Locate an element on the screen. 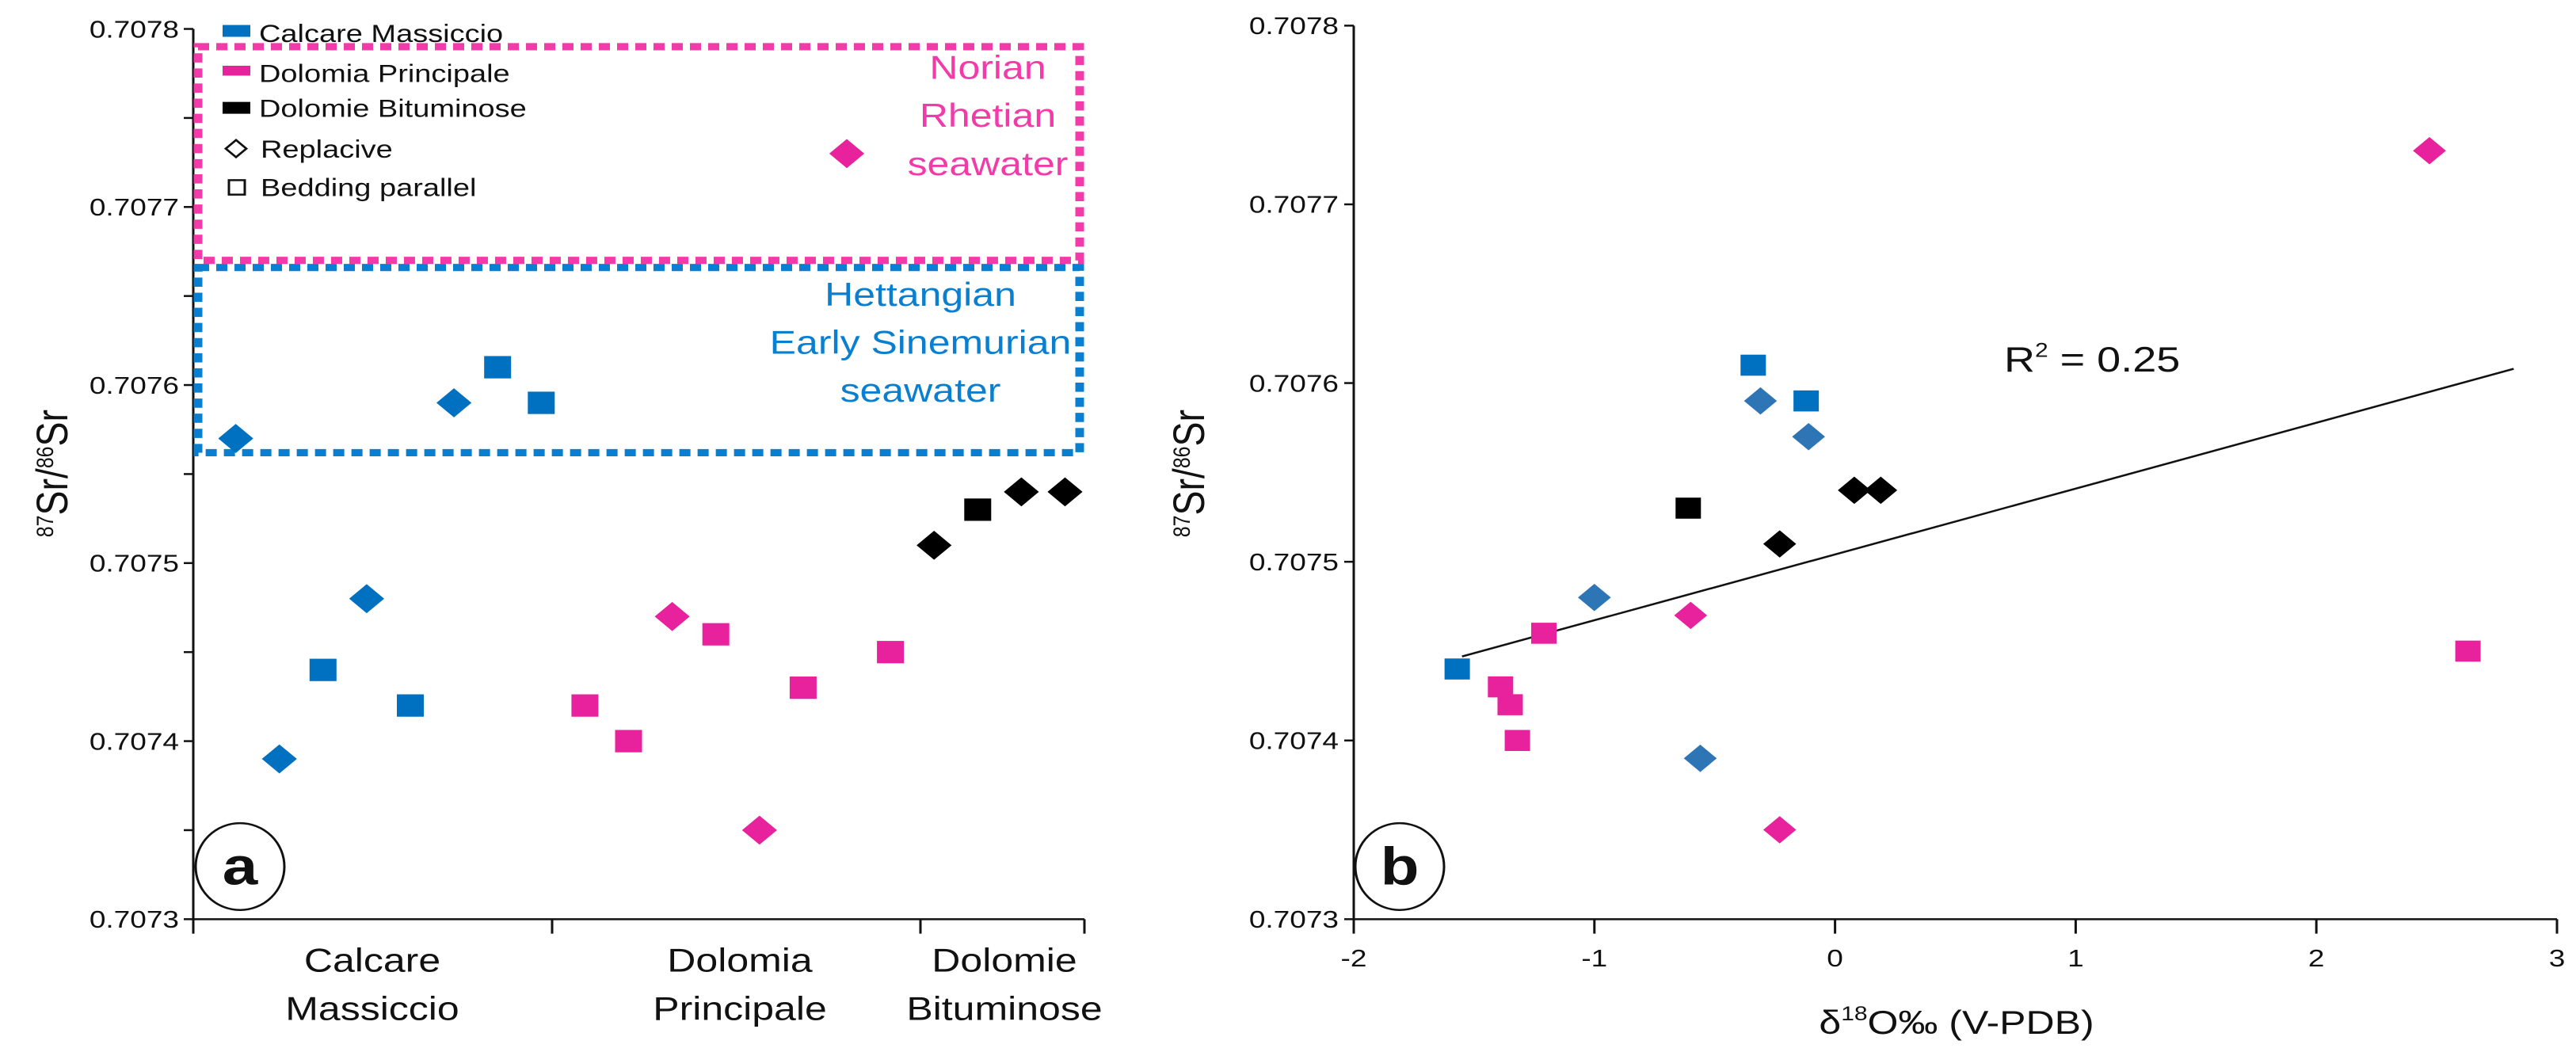  legend-label-bedding-parallel: Bedding parallel is located at coordinates (368, 187).